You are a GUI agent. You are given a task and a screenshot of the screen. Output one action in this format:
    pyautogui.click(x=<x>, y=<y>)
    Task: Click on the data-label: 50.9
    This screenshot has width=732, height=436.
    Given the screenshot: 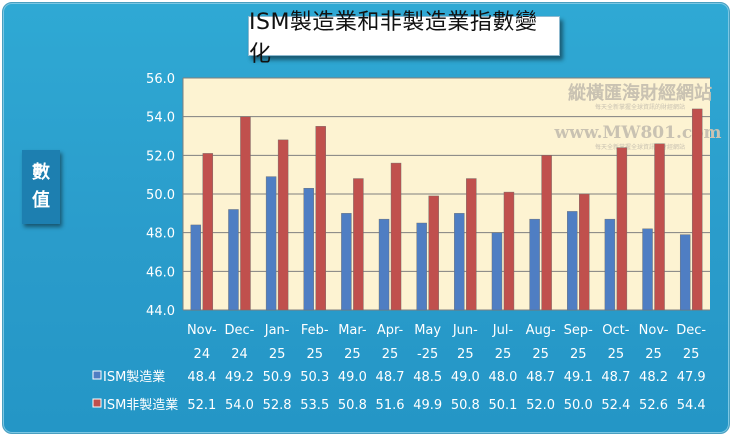 What is the action you would take?
    pyautogui.click(x=277, y=377)
    